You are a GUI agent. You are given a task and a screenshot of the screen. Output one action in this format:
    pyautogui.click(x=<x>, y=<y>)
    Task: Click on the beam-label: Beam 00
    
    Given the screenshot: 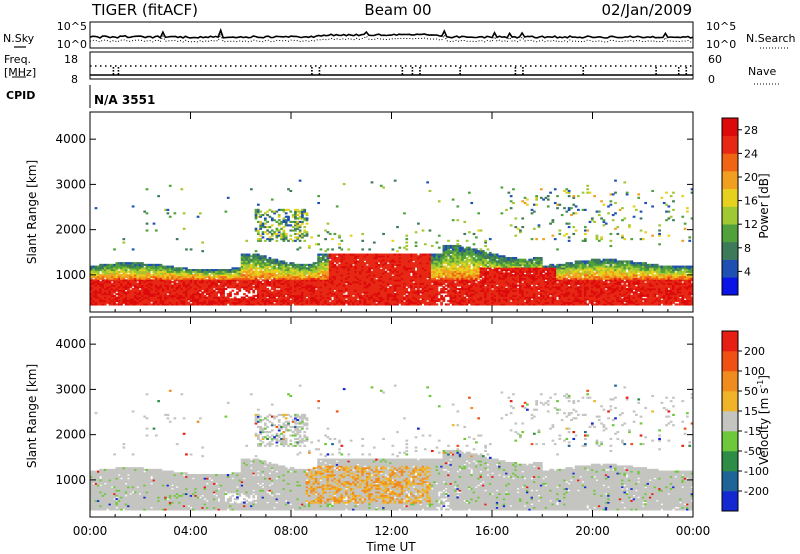 What is the action you would take?
    pyautogui.click(x=397, y=10)
    